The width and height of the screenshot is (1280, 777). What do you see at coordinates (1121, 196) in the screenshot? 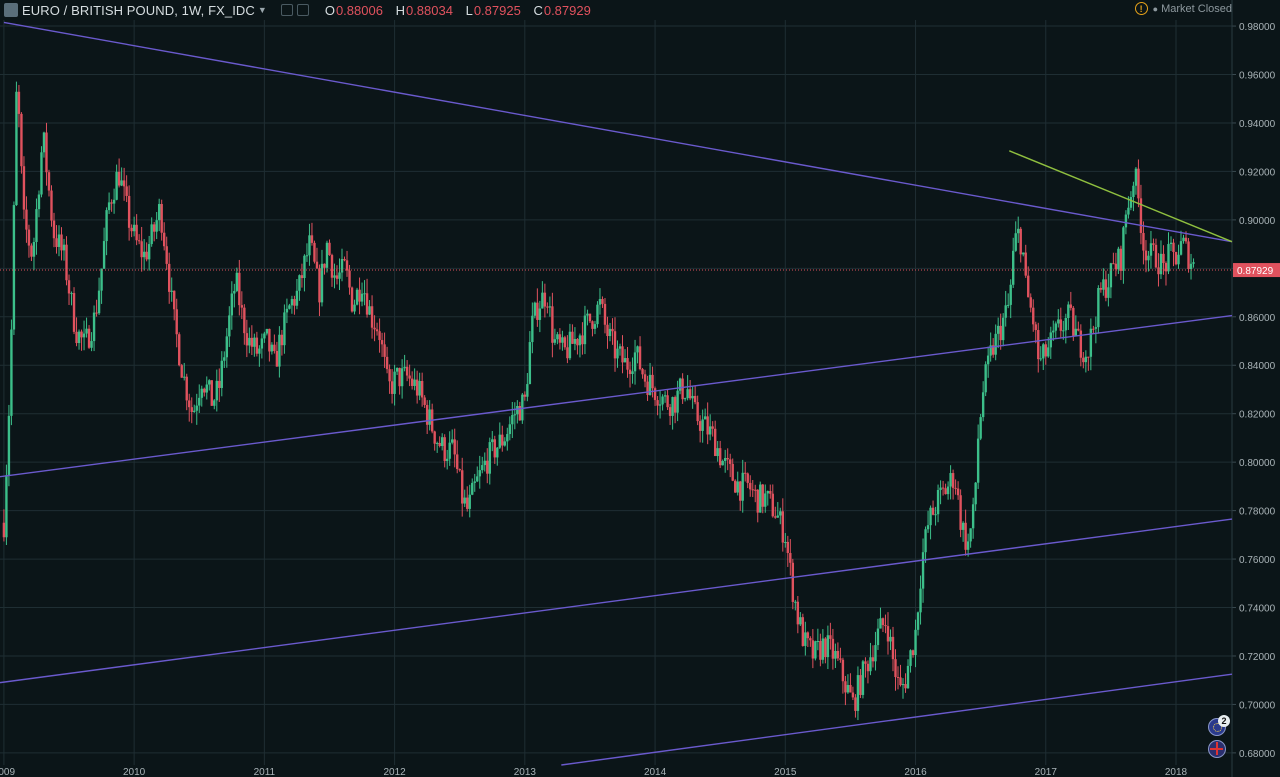
I see `trendline-resistance-short` at bounding box center [1121, 196].